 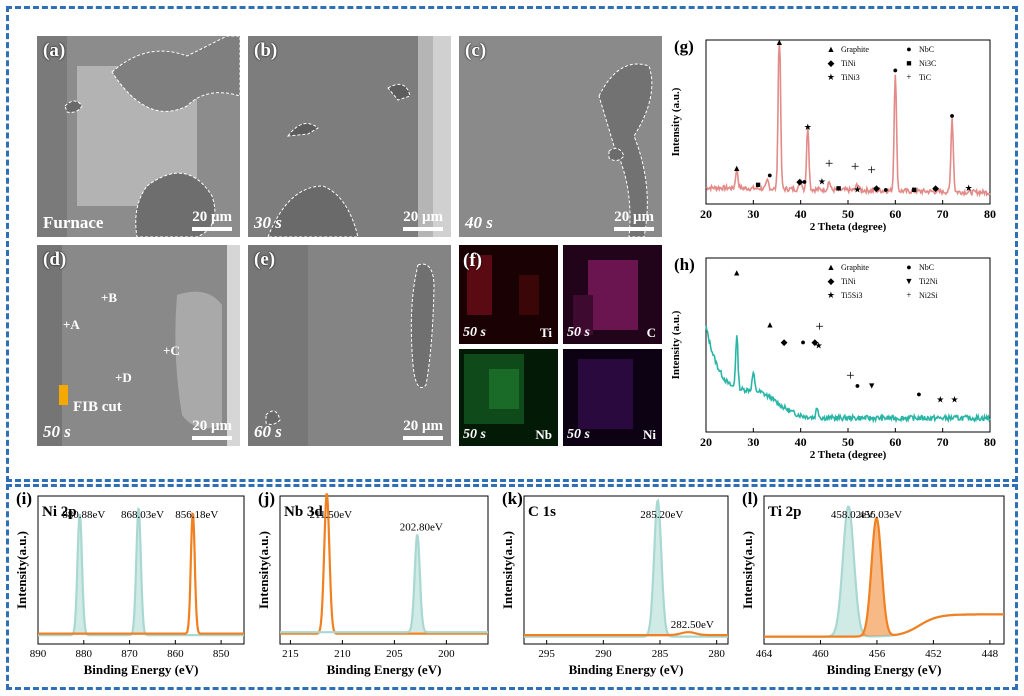 I want to click on spectrum-title: Ni 2p, so click(x=59, y=512).